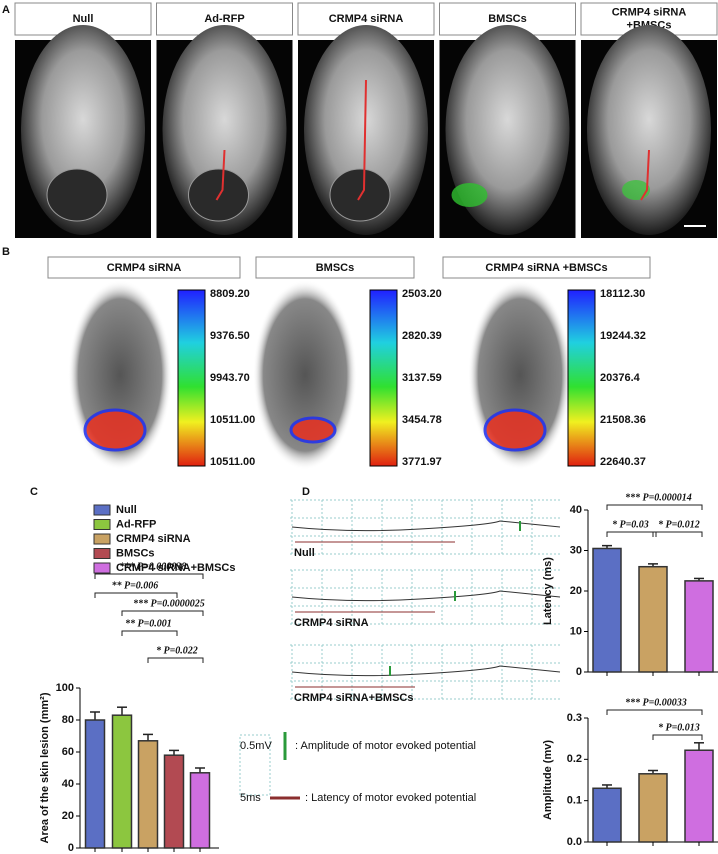 This screenshot has height=854, width=718. What do you see at coordinates (250, 798) in the screenshot?
I see `lat-scale: 5ms` at bounding box center [250, 798].